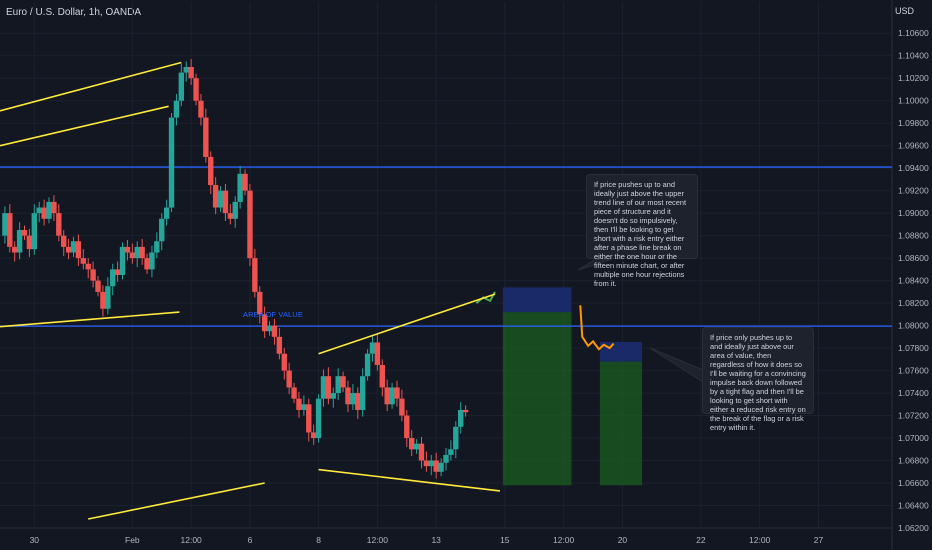 The image size is (932, 550). What do you see at coordinates (505, 540) in the screenshot?
I see `x-tick-label: 15` at bounding box center [505, 540].